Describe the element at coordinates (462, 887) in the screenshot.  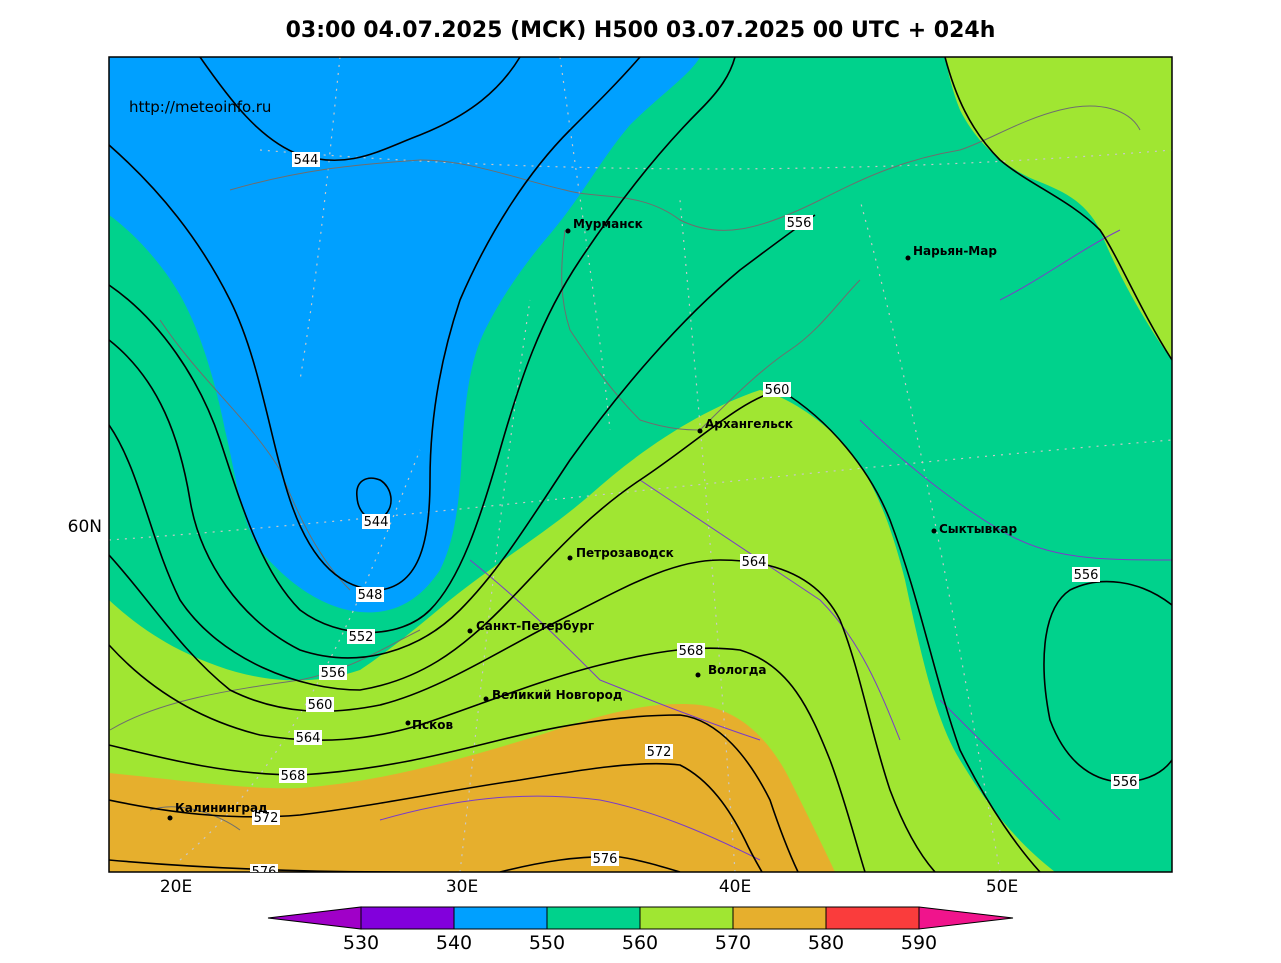
I see `lon-label-30e: 30E` at that location.